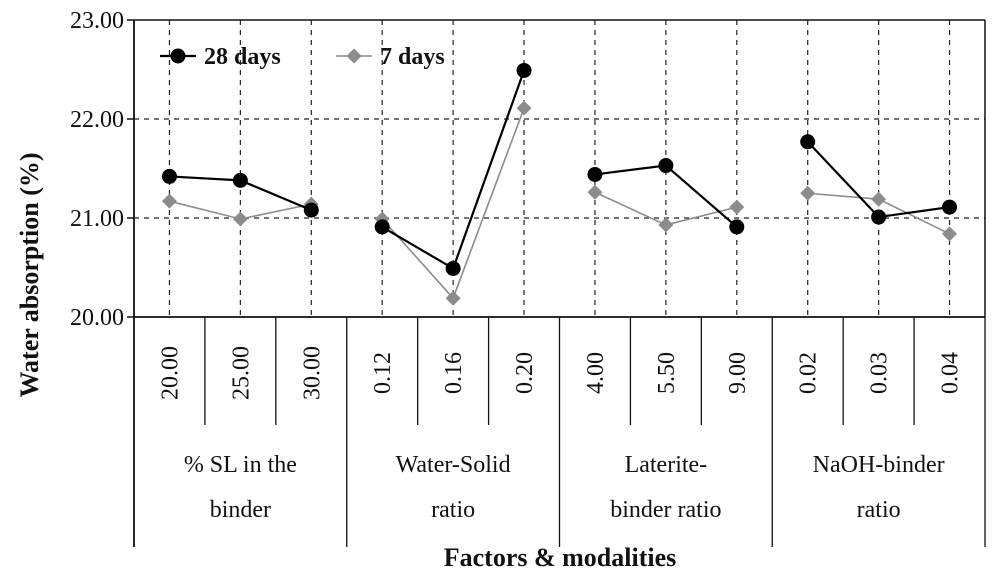 This screenshot has height=578, width=1000. What do you see at coordinates (97, 120) in the screenshot?
I see `y-tick-label: 22.00` at bounding box center [97, 120].